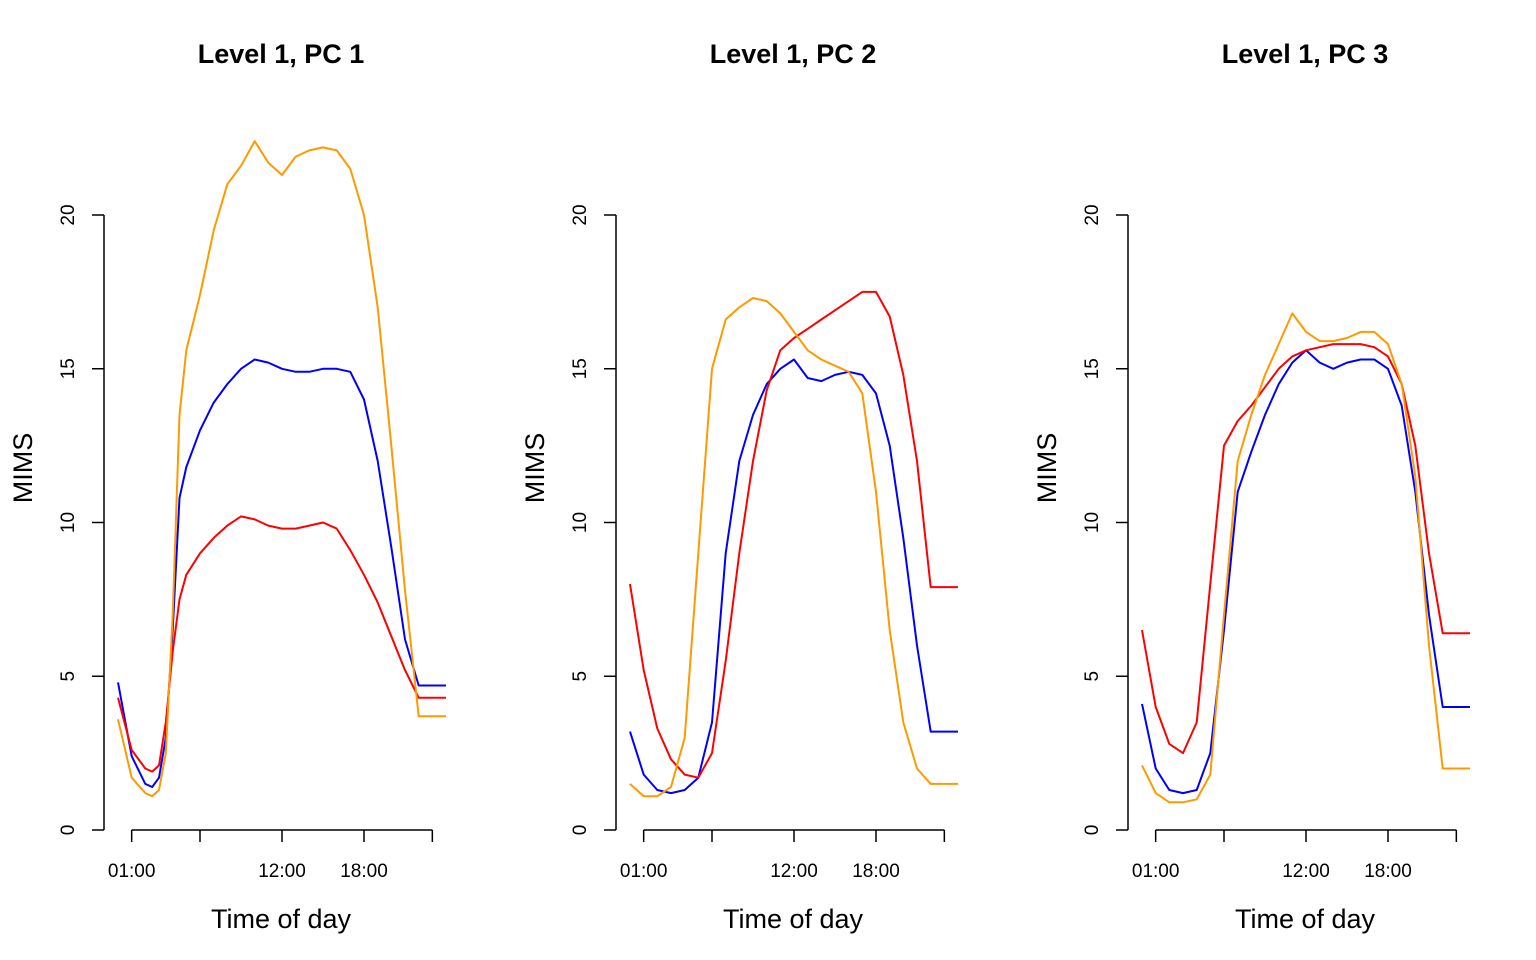 The image size is (1536, 960). Describe the element at coordinates (281, 54) in the screenshot. I see `chart-title: Level 1, PC 1` at that location.